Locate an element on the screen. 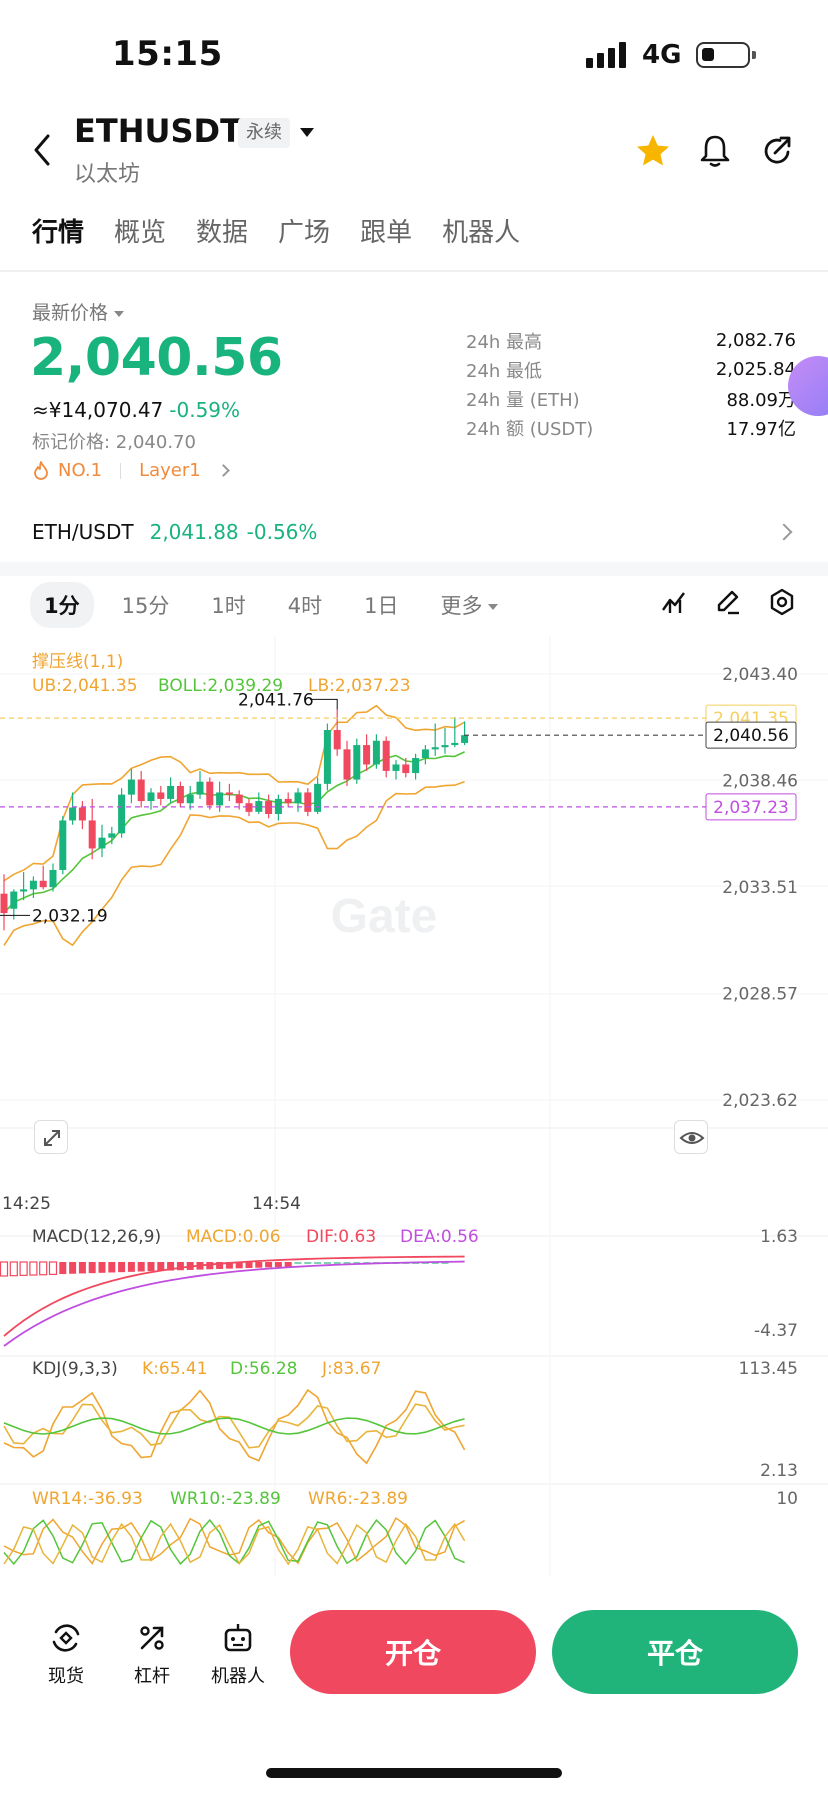  interval-1m: 1分 is located at coordinates (62, 605).